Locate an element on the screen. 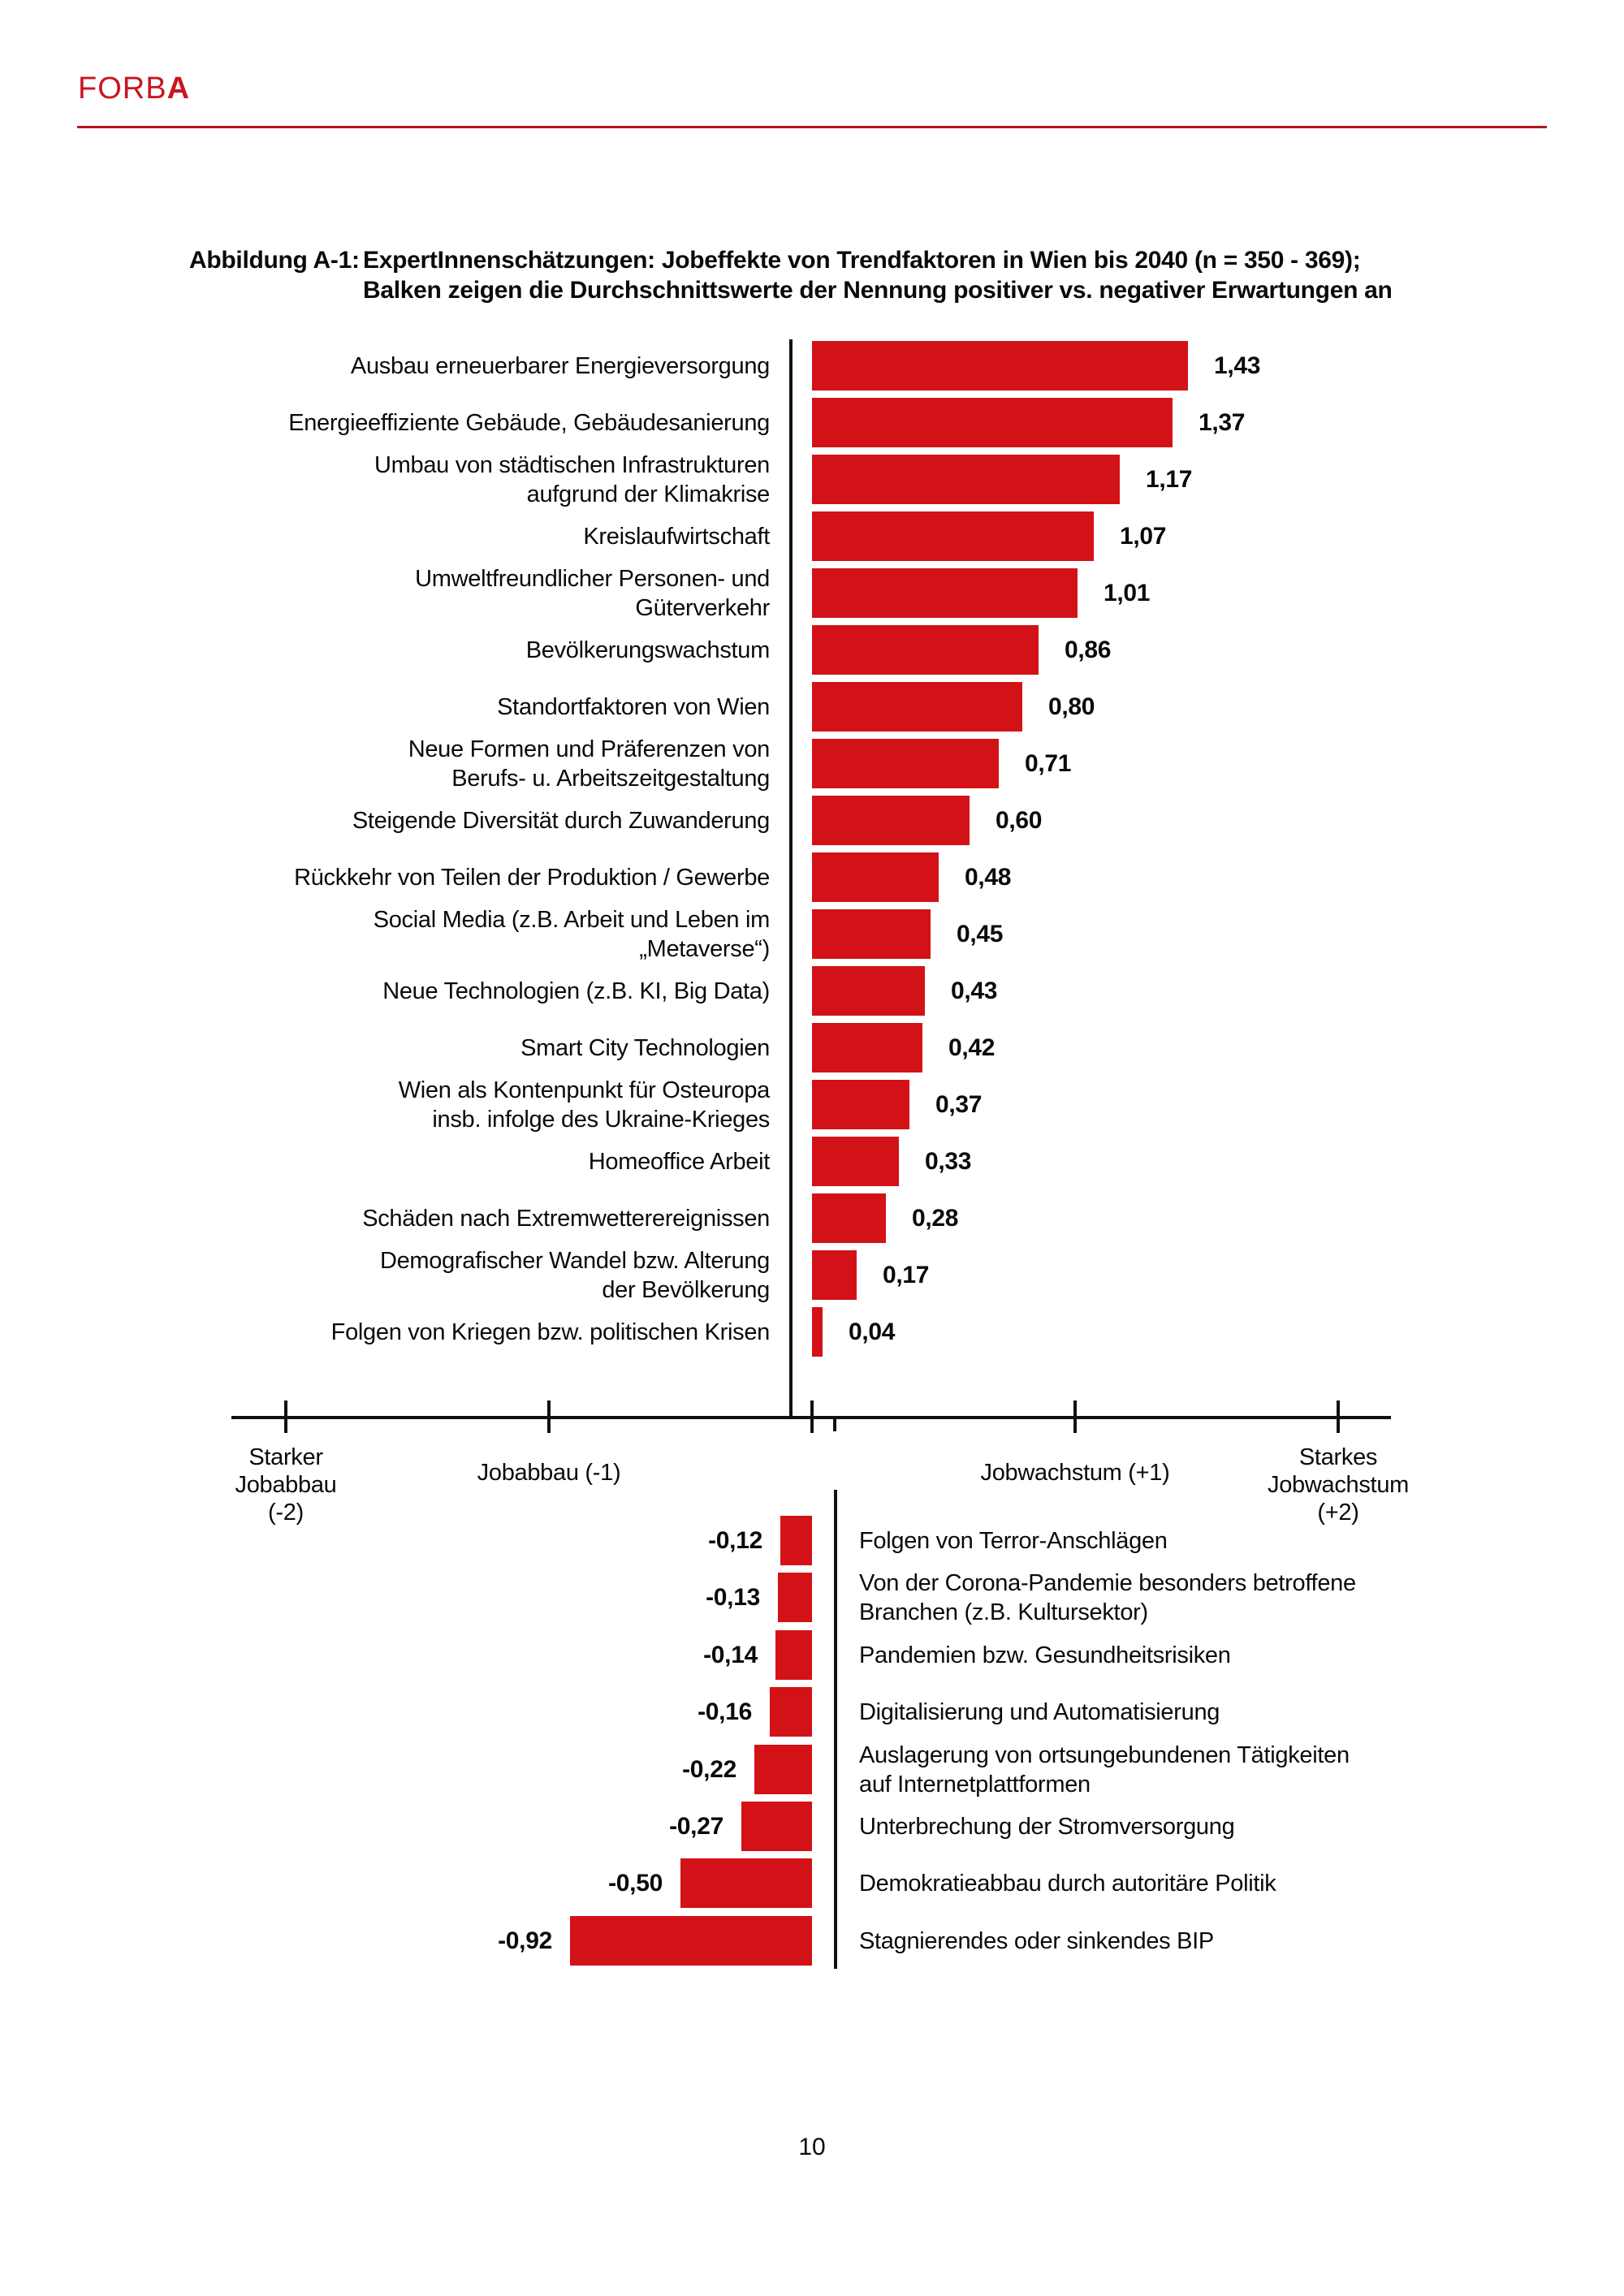 The width and height of the screenshot is (1624, 2296). label-line: Berufs- u. Arbeitszeitgestaltung is located at coordinates (611, 778).